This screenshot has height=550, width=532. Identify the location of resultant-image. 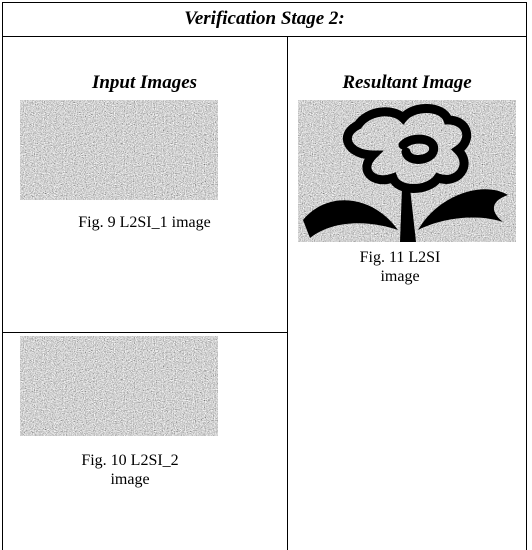
(407, 171).